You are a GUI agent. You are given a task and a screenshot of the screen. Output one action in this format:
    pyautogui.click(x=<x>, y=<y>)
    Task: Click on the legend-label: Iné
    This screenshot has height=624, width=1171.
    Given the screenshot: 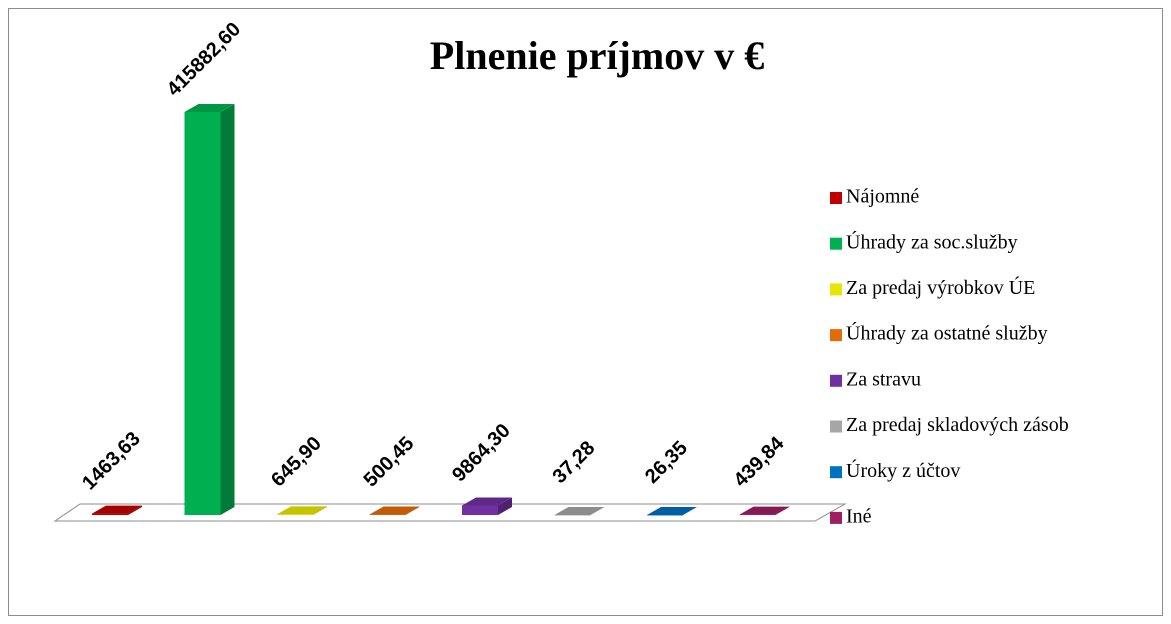 What is the action you would take?
    pyautogui.click(x=859, y=516)
    